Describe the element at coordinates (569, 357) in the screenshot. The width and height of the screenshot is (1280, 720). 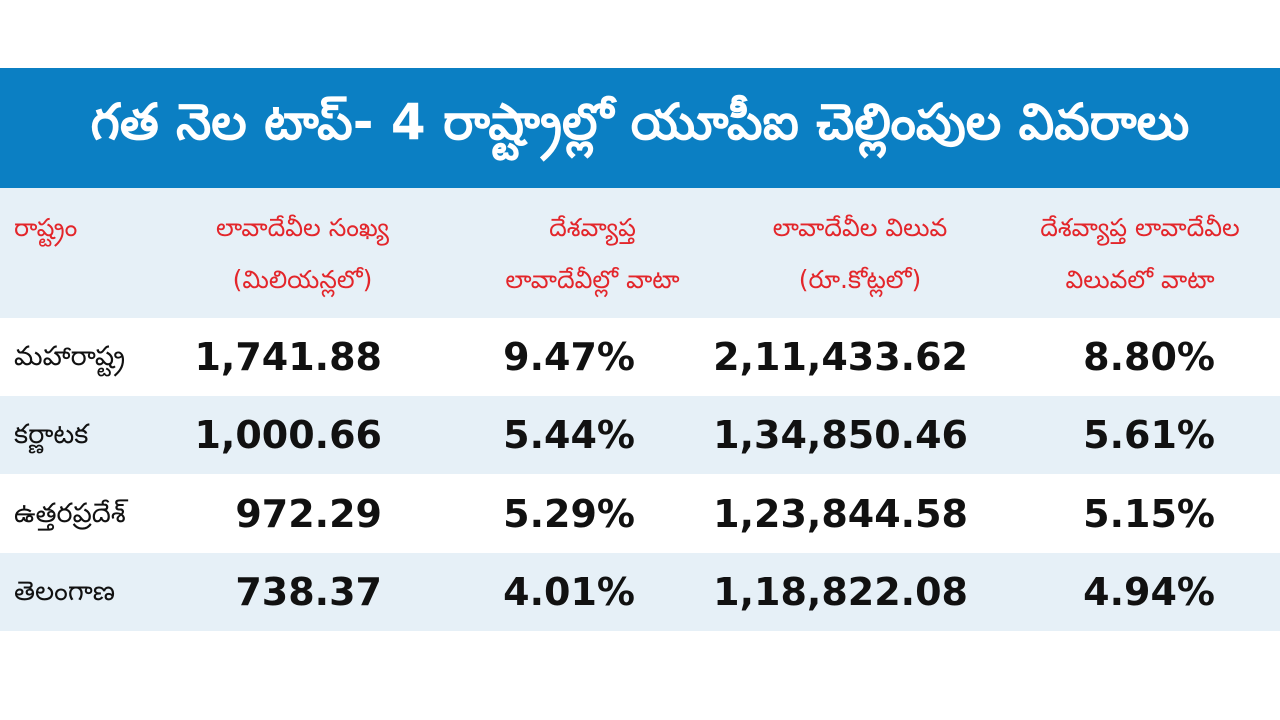
I see `count-share-cell: 9.47%` at that location.